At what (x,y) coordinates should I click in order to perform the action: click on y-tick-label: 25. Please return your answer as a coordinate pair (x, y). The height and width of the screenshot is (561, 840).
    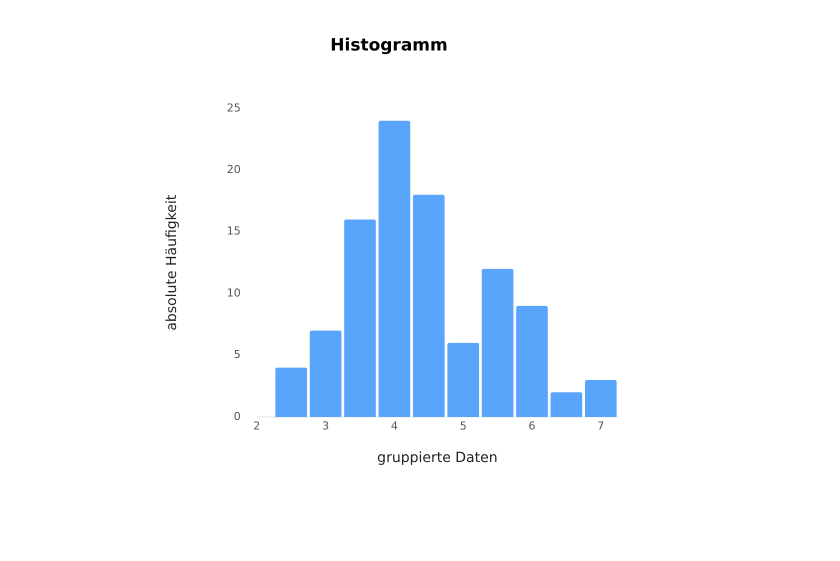
    Looking at the image, I should click on (233, 107).